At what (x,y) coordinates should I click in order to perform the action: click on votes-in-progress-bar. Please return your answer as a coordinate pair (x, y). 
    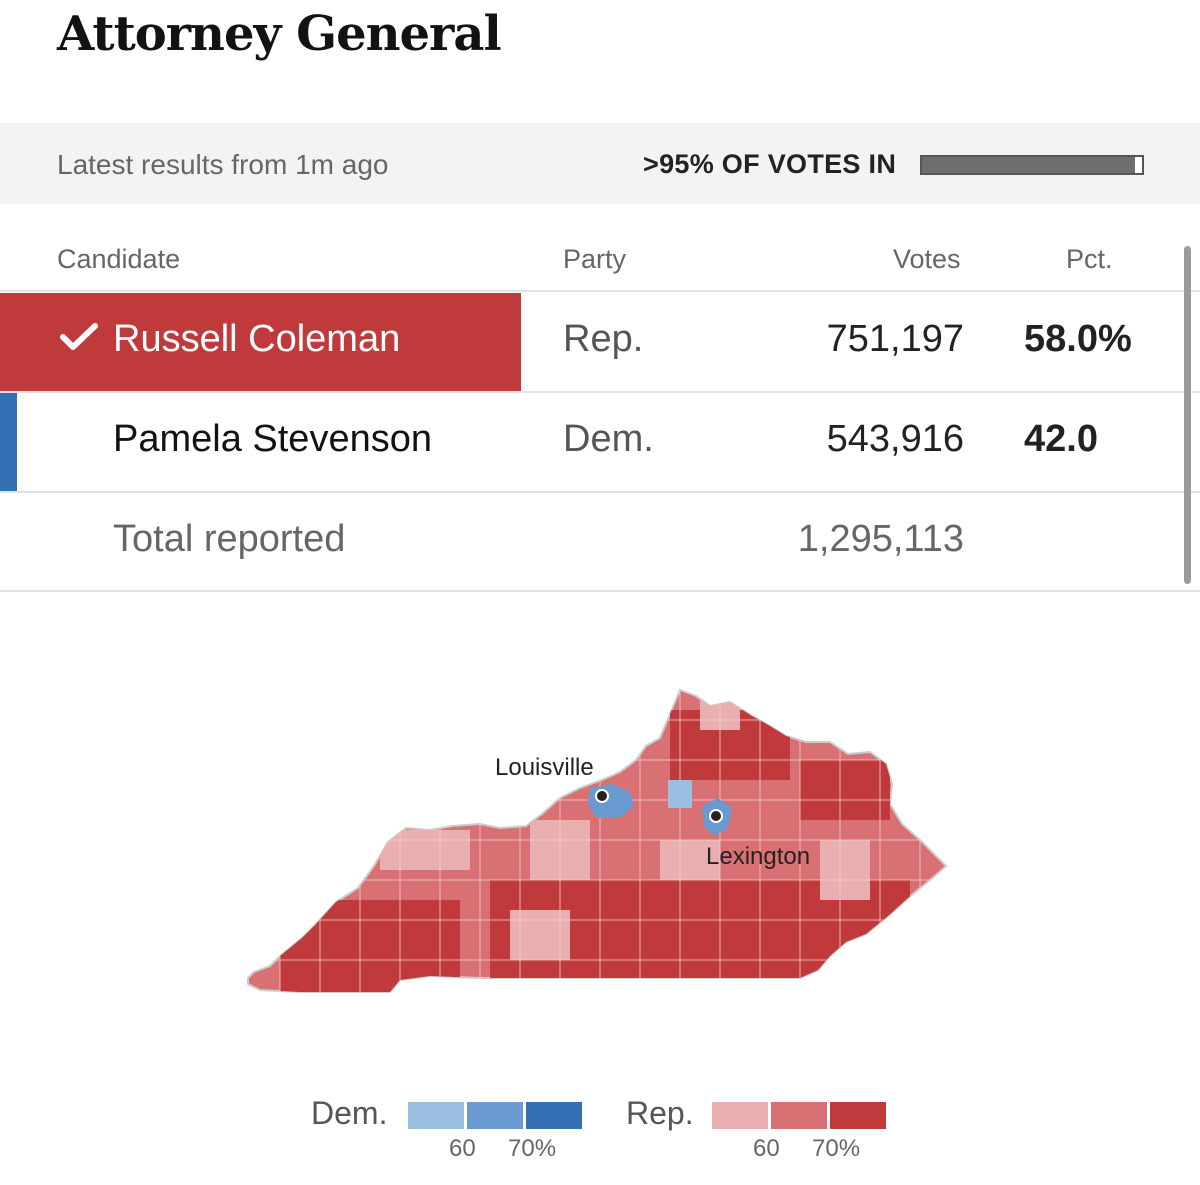
    Looking at the image, I should click on (1032, 165).